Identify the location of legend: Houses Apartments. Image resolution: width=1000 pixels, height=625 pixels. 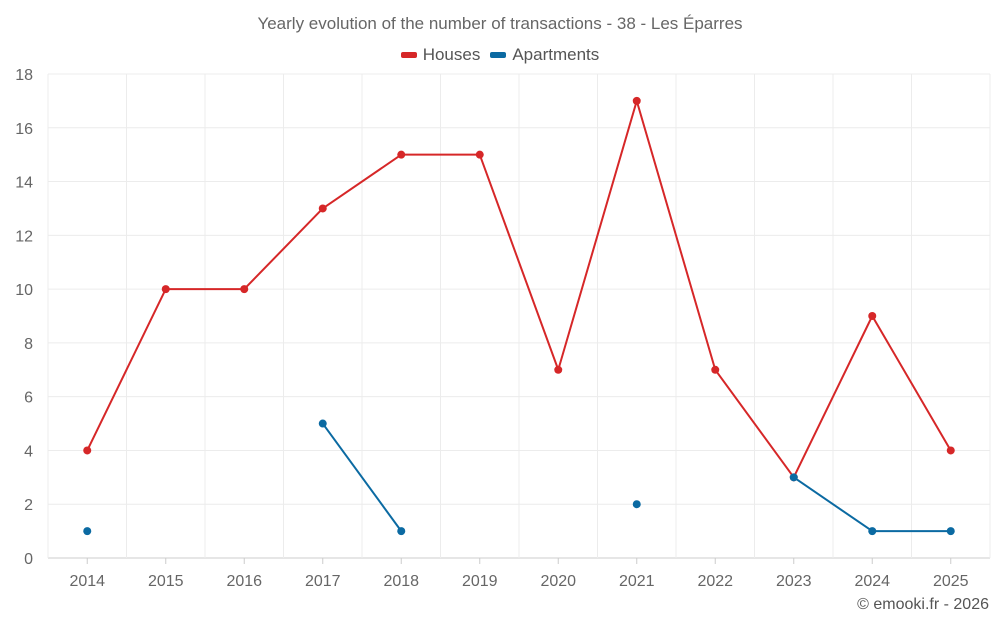
(500, 55).